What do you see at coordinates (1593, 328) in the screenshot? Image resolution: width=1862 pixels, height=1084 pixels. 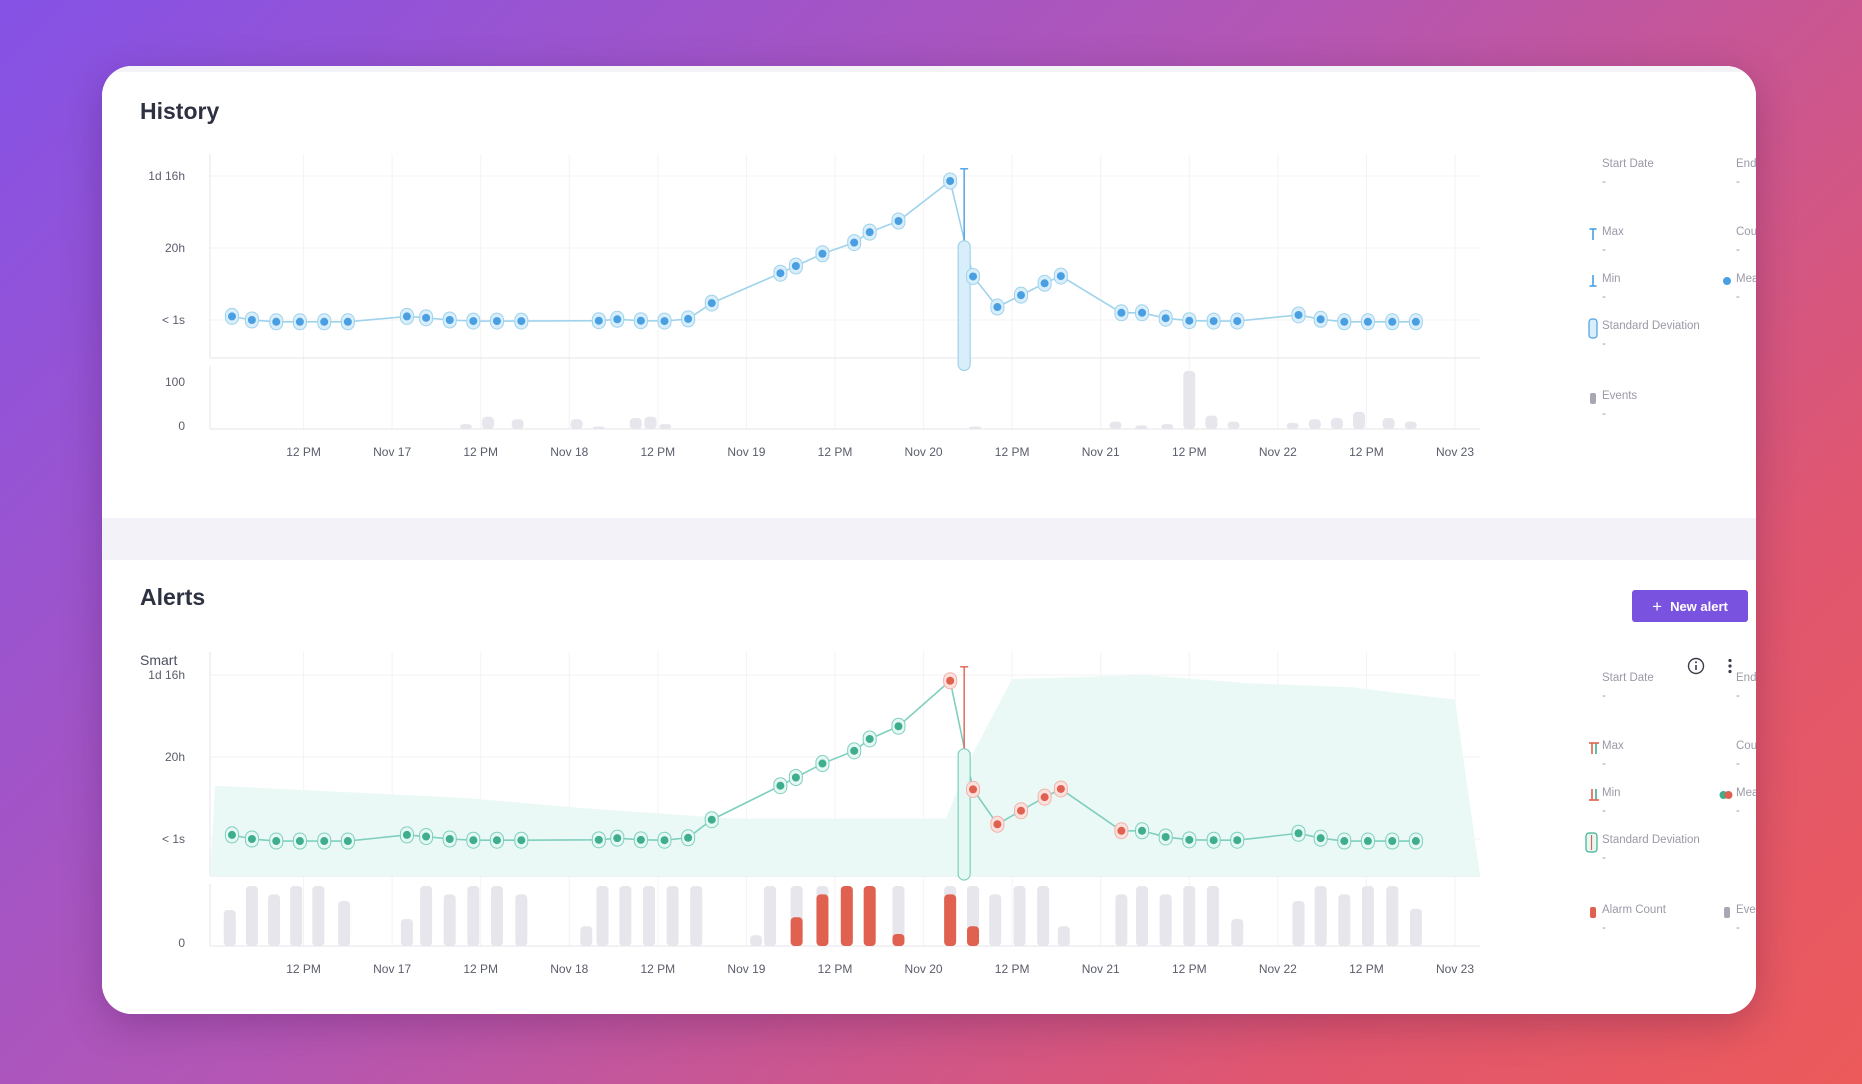 I see `std-icon` at bounding box center [1593, 328].